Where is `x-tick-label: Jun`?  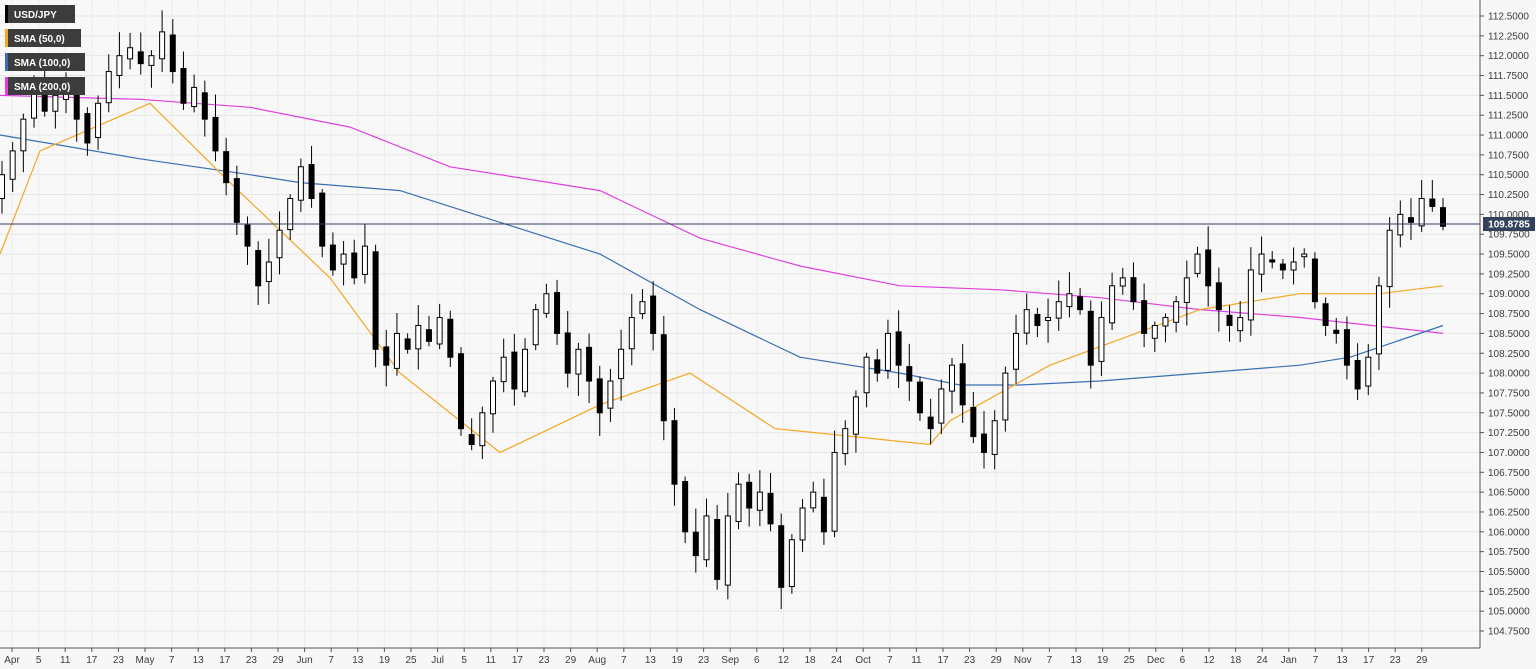 x-tick-label: Jun is located at coordinates (305, 660).